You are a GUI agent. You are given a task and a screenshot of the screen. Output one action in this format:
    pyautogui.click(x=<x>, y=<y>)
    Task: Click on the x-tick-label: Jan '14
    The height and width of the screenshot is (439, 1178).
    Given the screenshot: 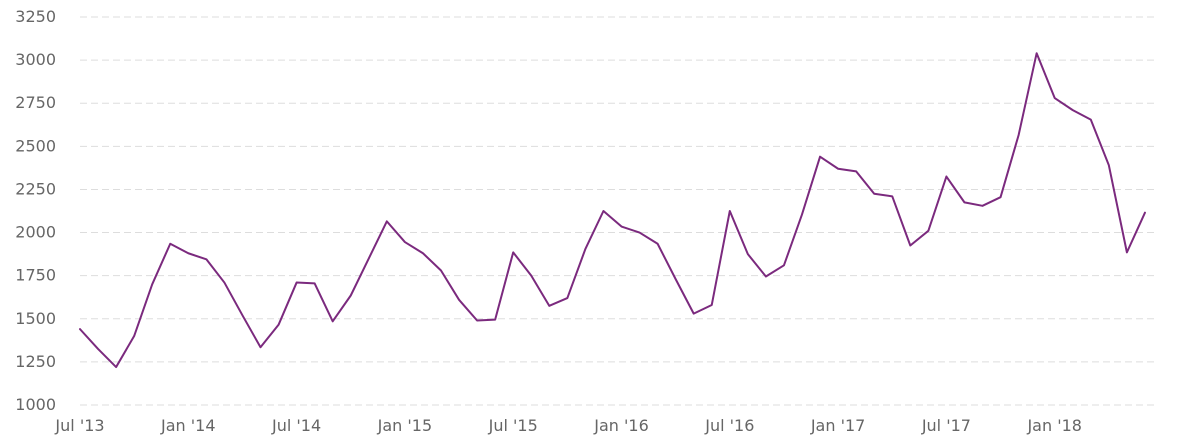 What is the action you would take?
    pyautogui.click(x=188, y=425)
    